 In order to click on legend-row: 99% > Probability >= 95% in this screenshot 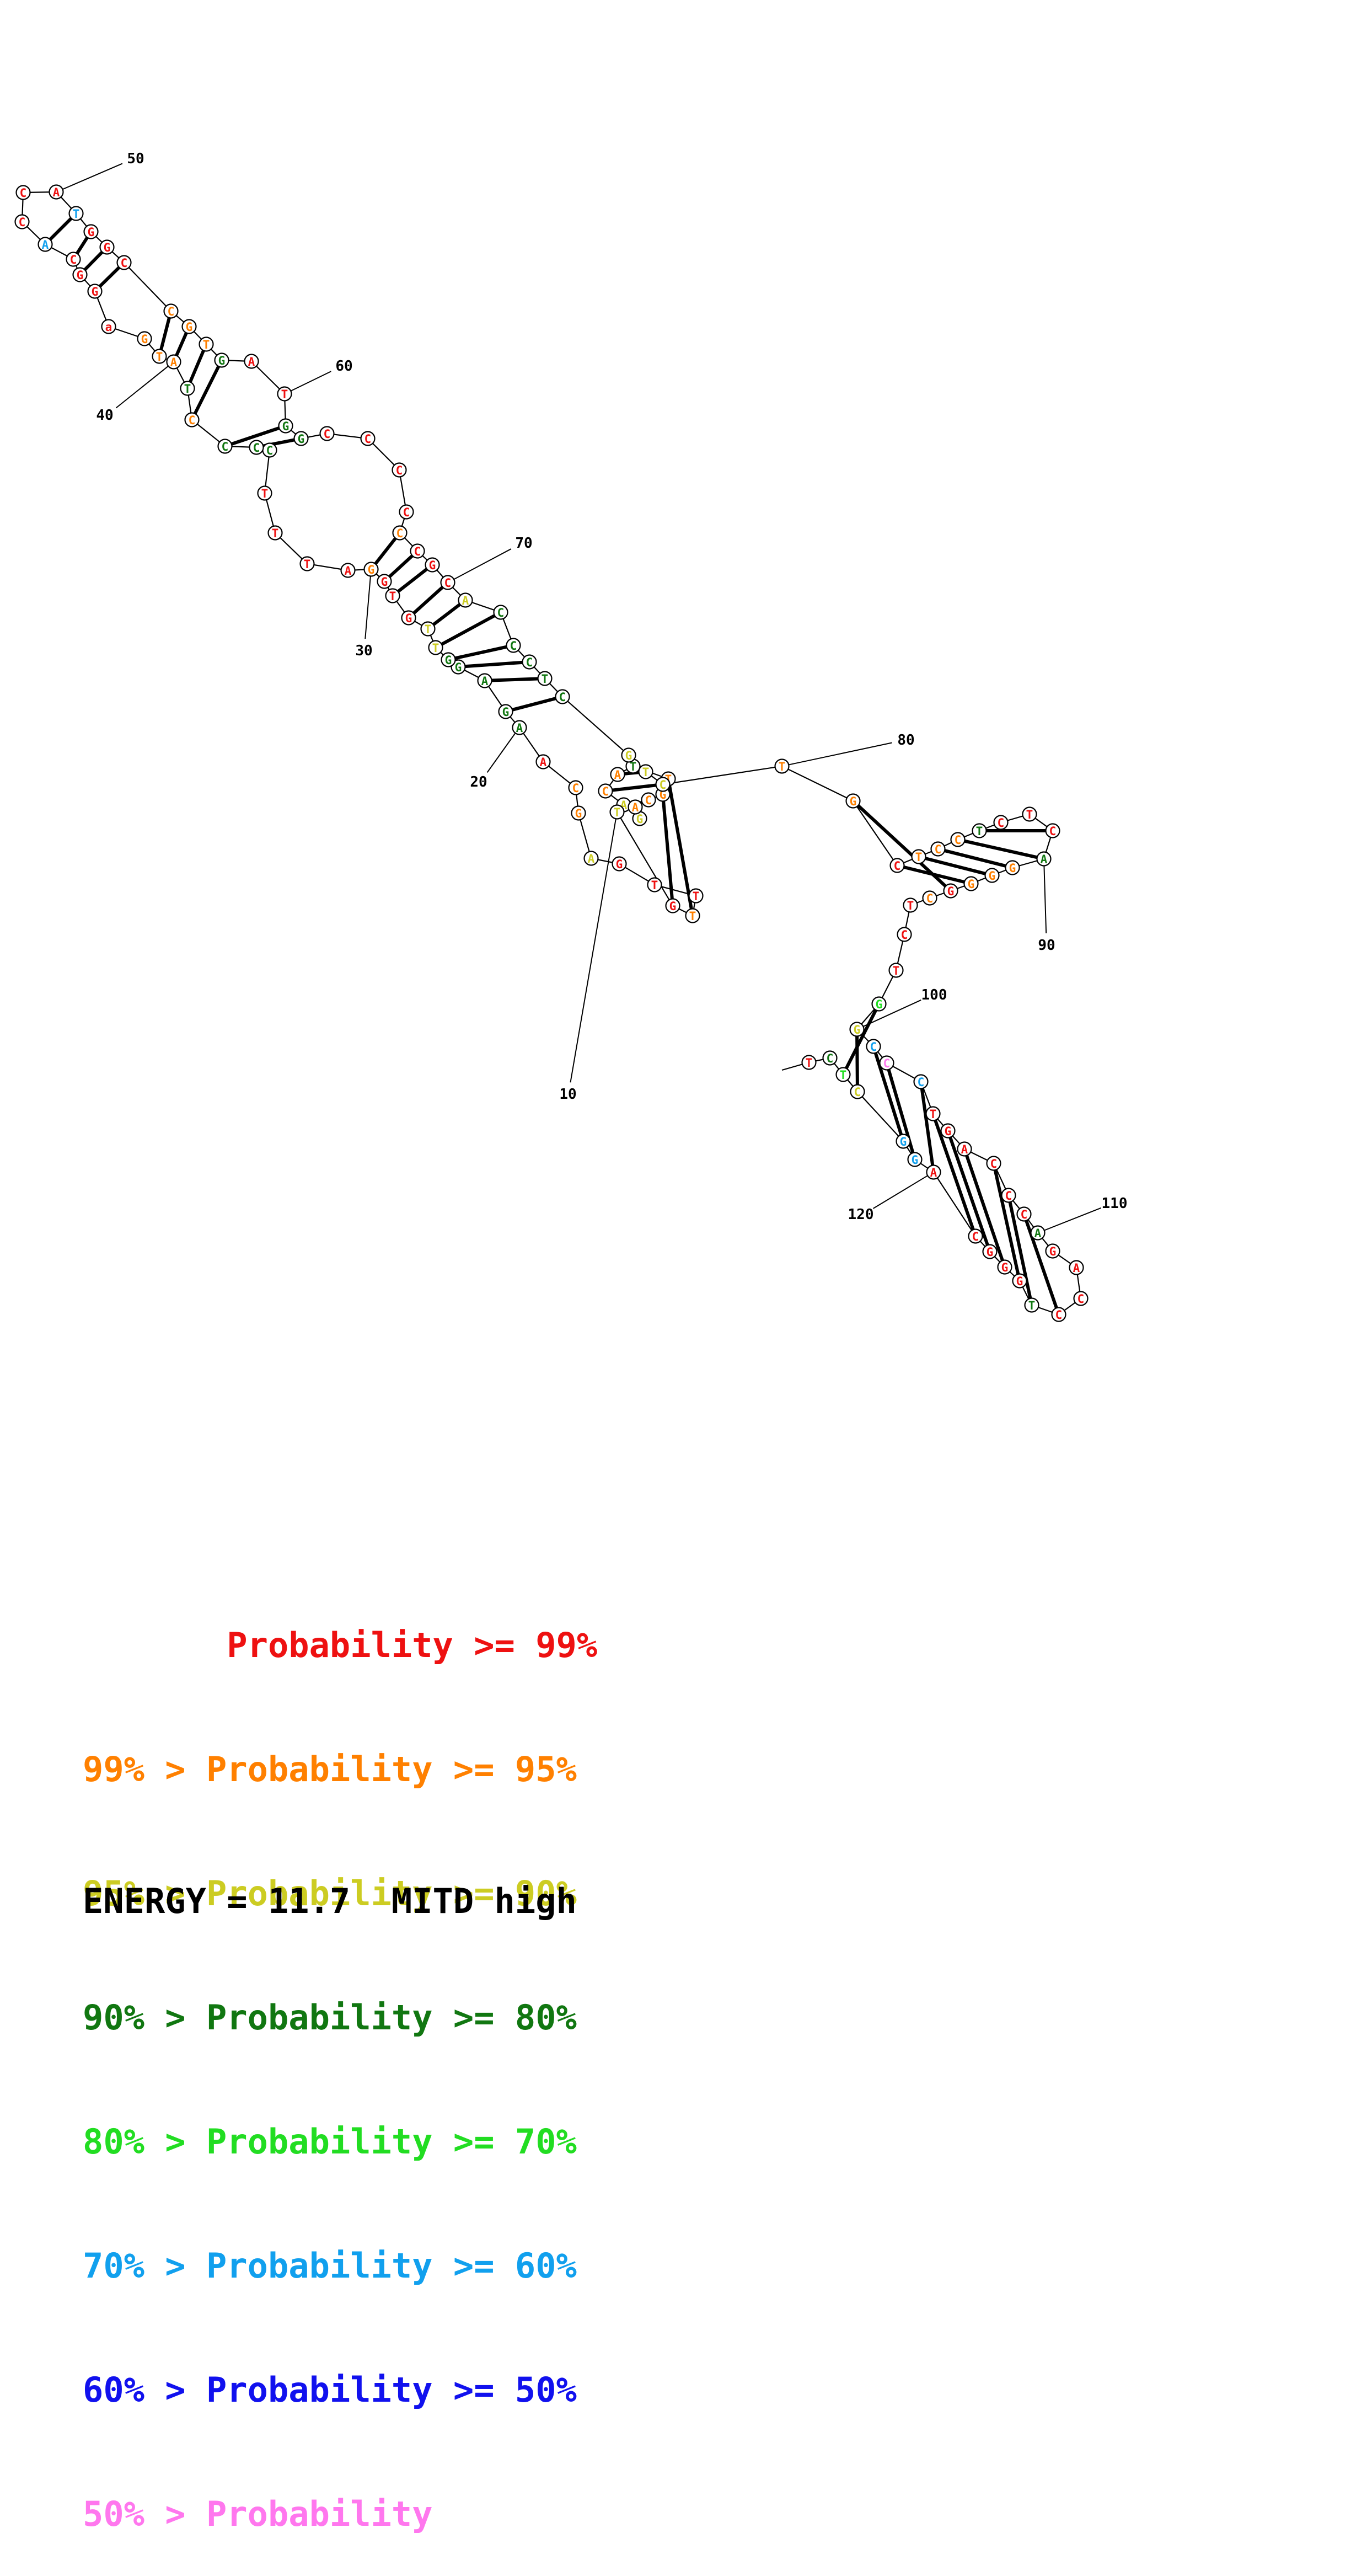, I will do `click(330, 1769)`.